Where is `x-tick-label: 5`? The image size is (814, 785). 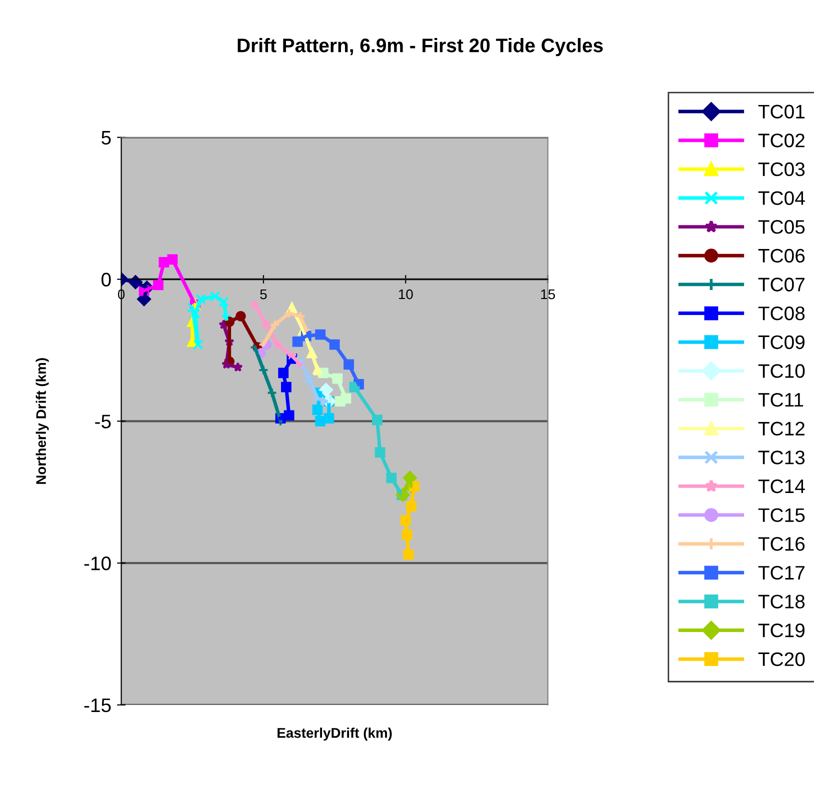
x-tick-label: 5 is located at coordinates (263, 294).